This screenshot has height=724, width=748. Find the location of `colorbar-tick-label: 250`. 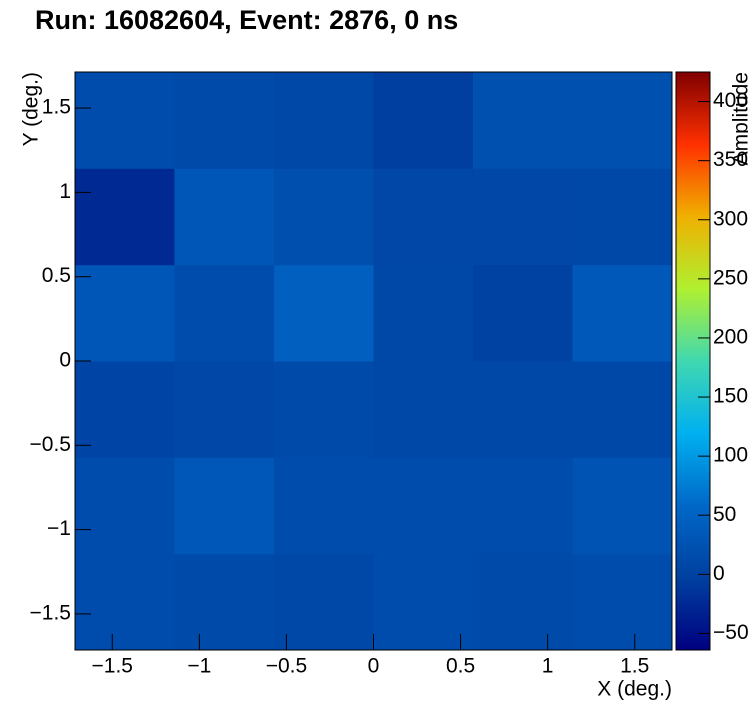

colorbar-tick-label: 250 is located at coordinates (730, 277).